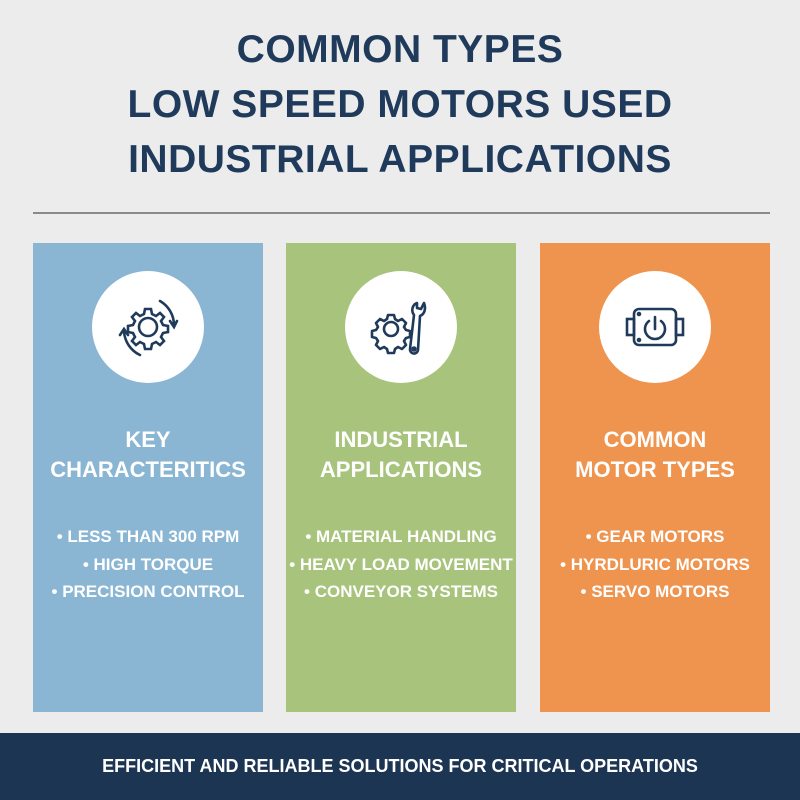 This screenshot has width=800, height=800. What do you see at coordinates (655, 454) in the screenshot?
I see `column-heading: COMMON MOTOR TYPES` at bounding box center [655, 454].